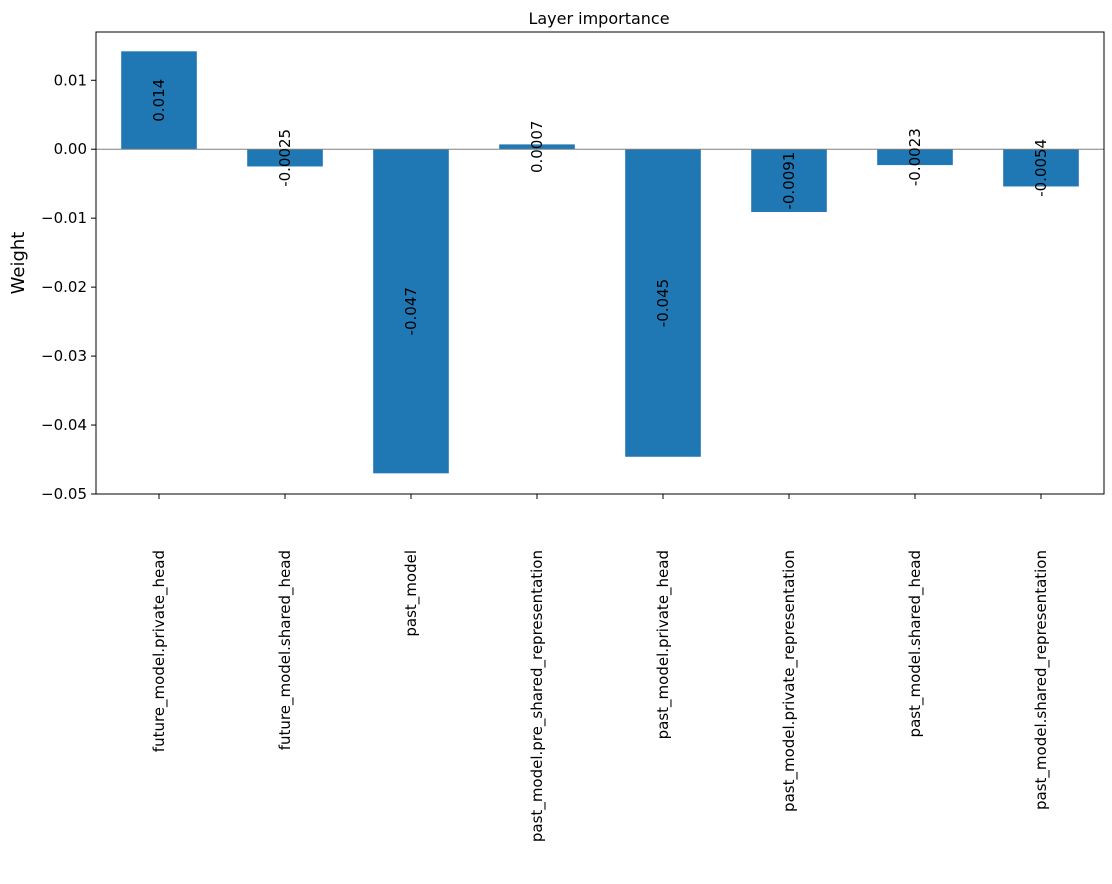 The width and height of the screenshot is (1112, 884). I want to click on y-tick-label: −0.04, so click(64, 425).